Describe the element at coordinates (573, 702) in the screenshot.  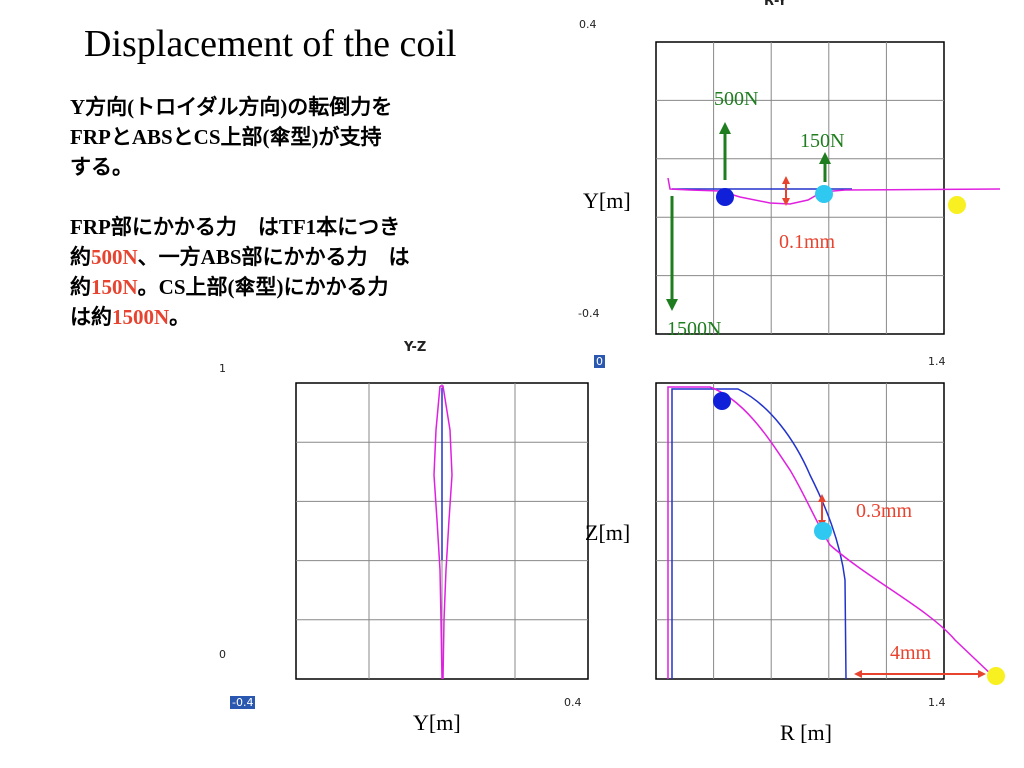
I see `yz-x-max-tick: 0.4` at that location.